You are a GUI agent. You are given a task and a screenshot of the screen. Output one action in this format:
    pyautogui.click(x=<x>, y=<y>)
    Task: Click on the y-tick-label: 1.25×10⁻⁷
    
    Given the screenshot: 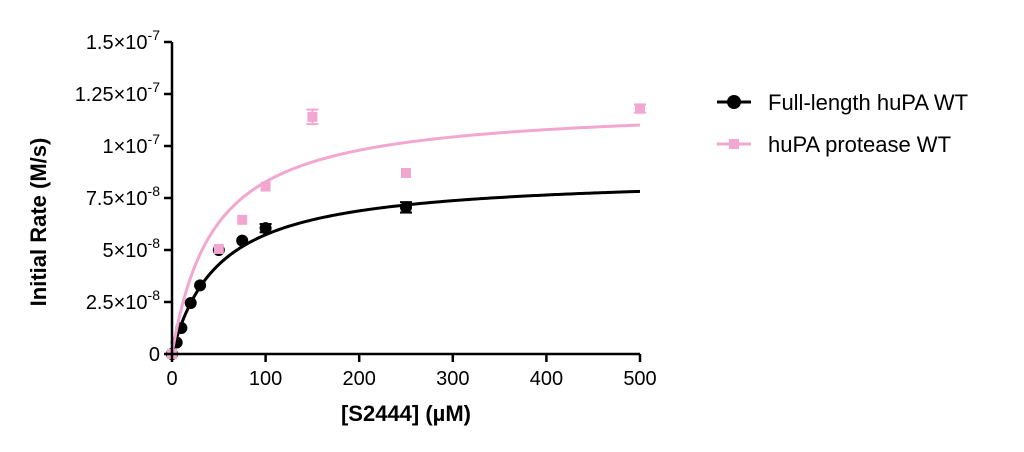 What is the action you would take?
    pyautogui.click(x=118, y=92)
    